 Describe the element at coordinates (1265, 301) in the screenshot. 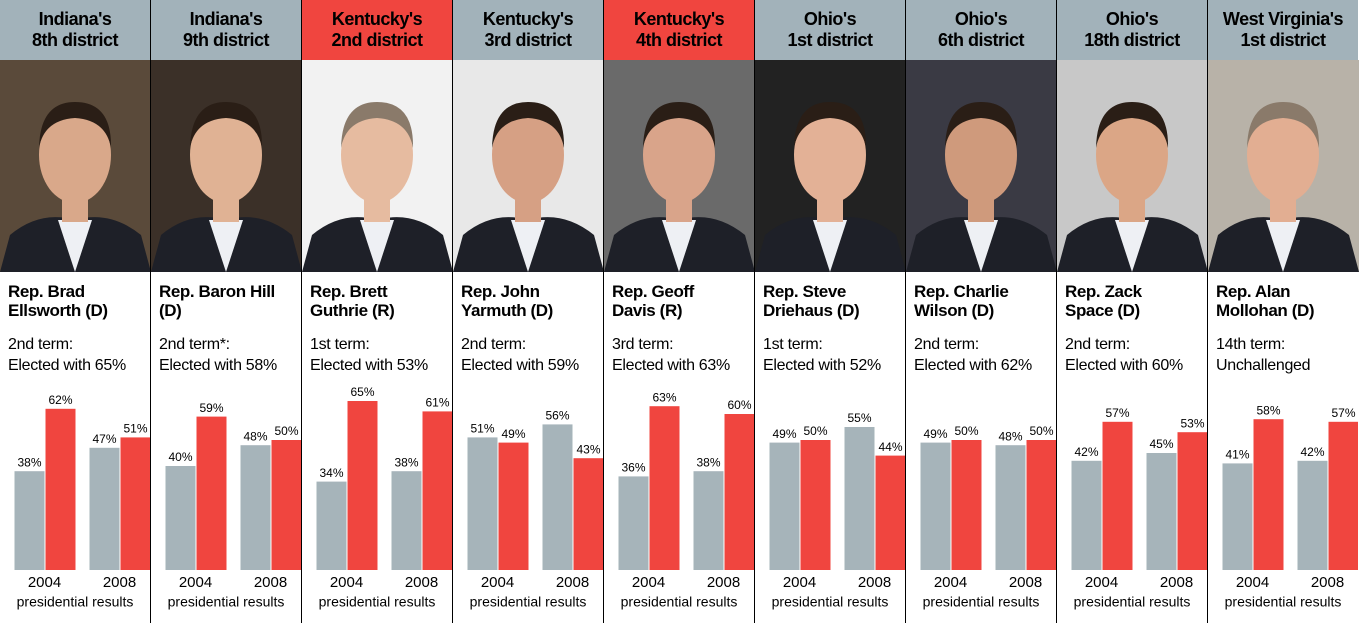

I see `rep-name: Rep. Alan Mollohan (D)` at that location.